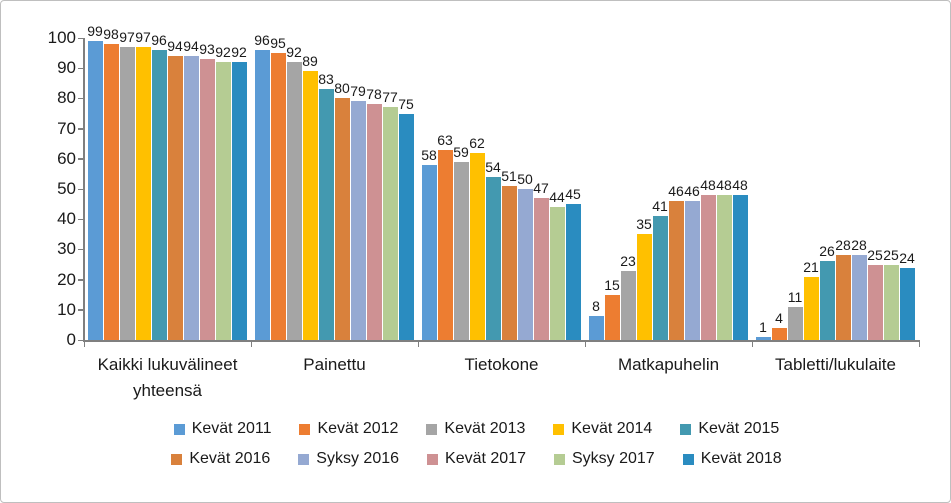  Describe the element at coordinates (676, 191) in the screenshot. I see `bar-value-label: 46` at that location.